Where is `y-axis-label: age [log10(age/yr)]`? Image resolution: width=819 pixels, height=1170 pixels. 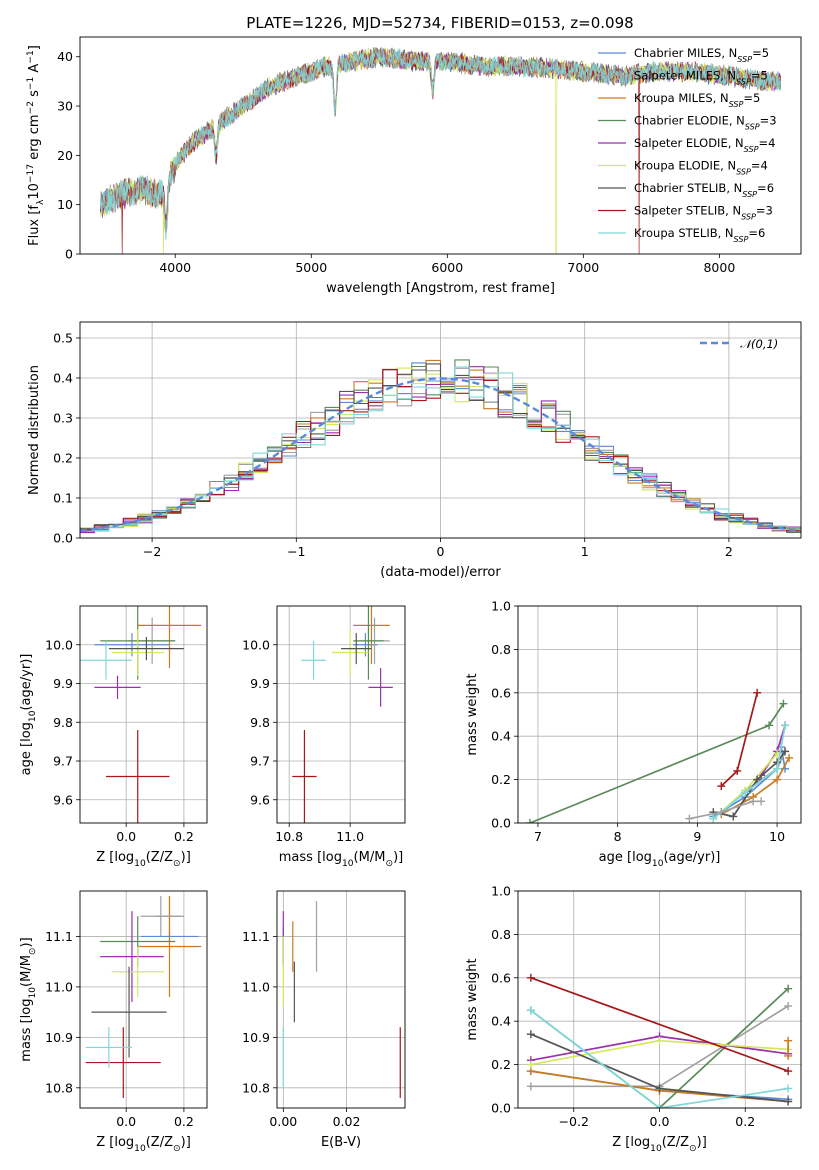 y-axis-label: age [log10(age/yr)] is located at coordinates (28, 715).